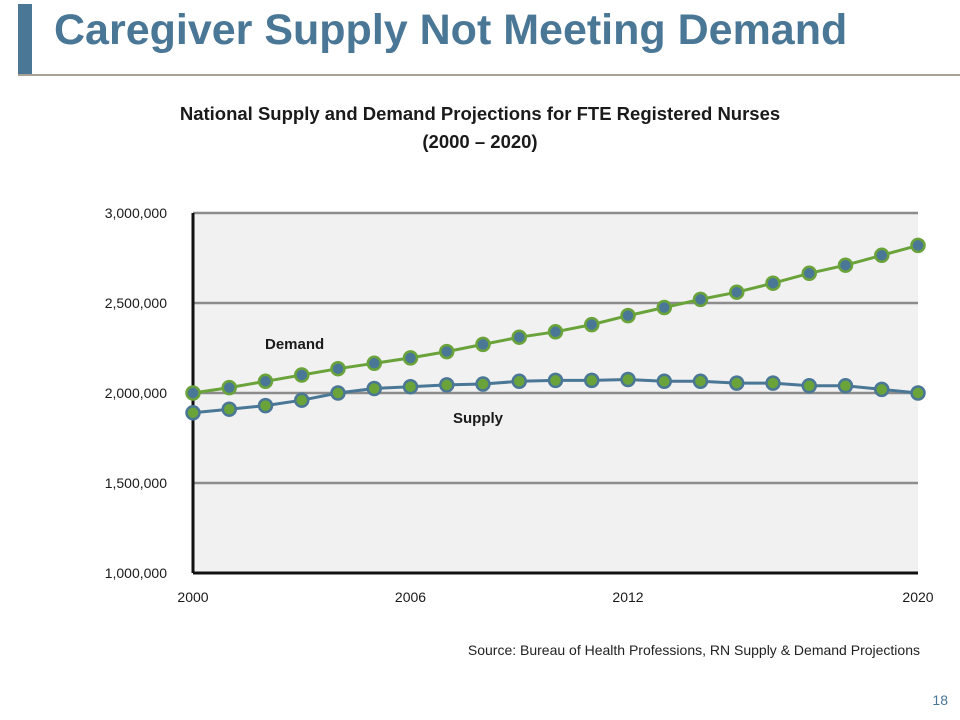 Image resolution: width=960 pixels, height=720 pixels. I want to click on title-accent-bar, so click(25, 39).